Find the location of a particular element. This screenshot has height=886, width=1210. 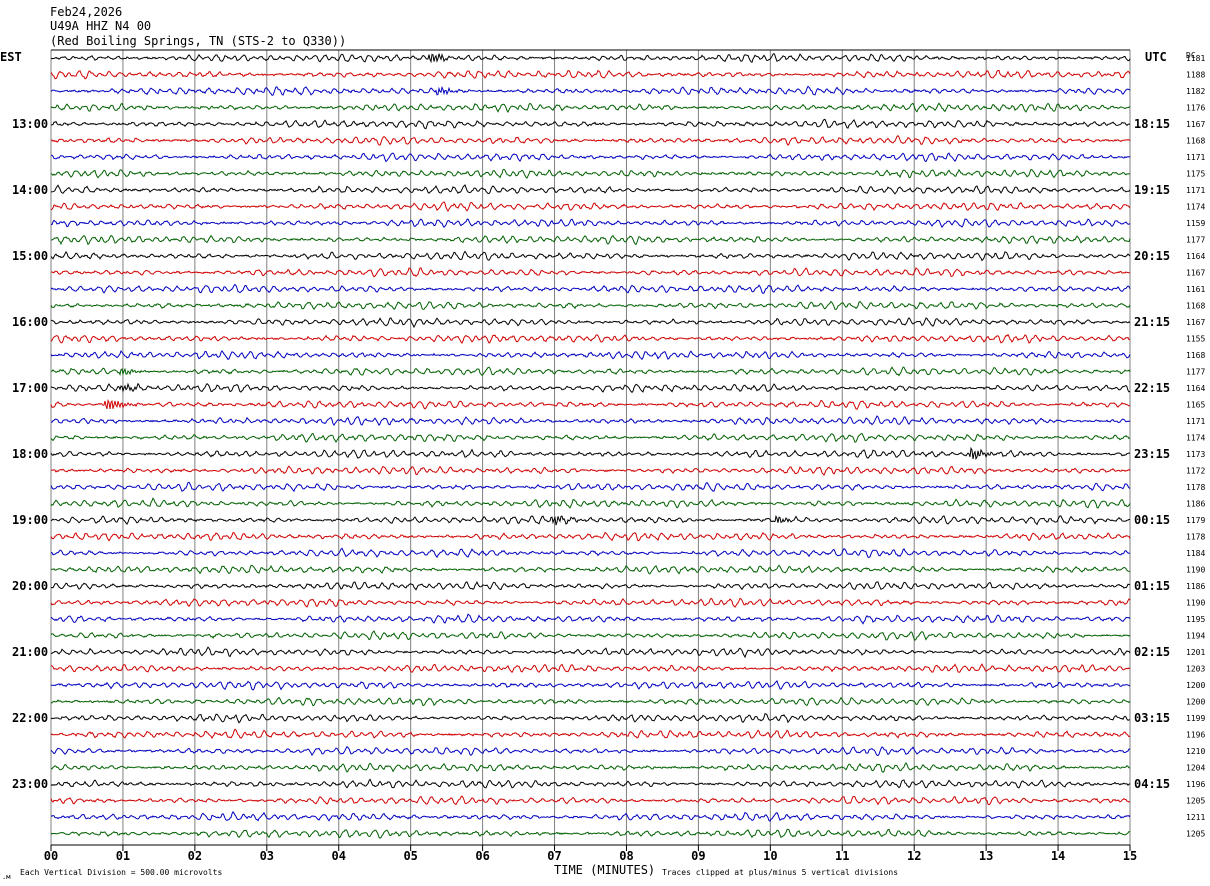

dc-offset-value: 1155 is located at coordinates (1195, 339).